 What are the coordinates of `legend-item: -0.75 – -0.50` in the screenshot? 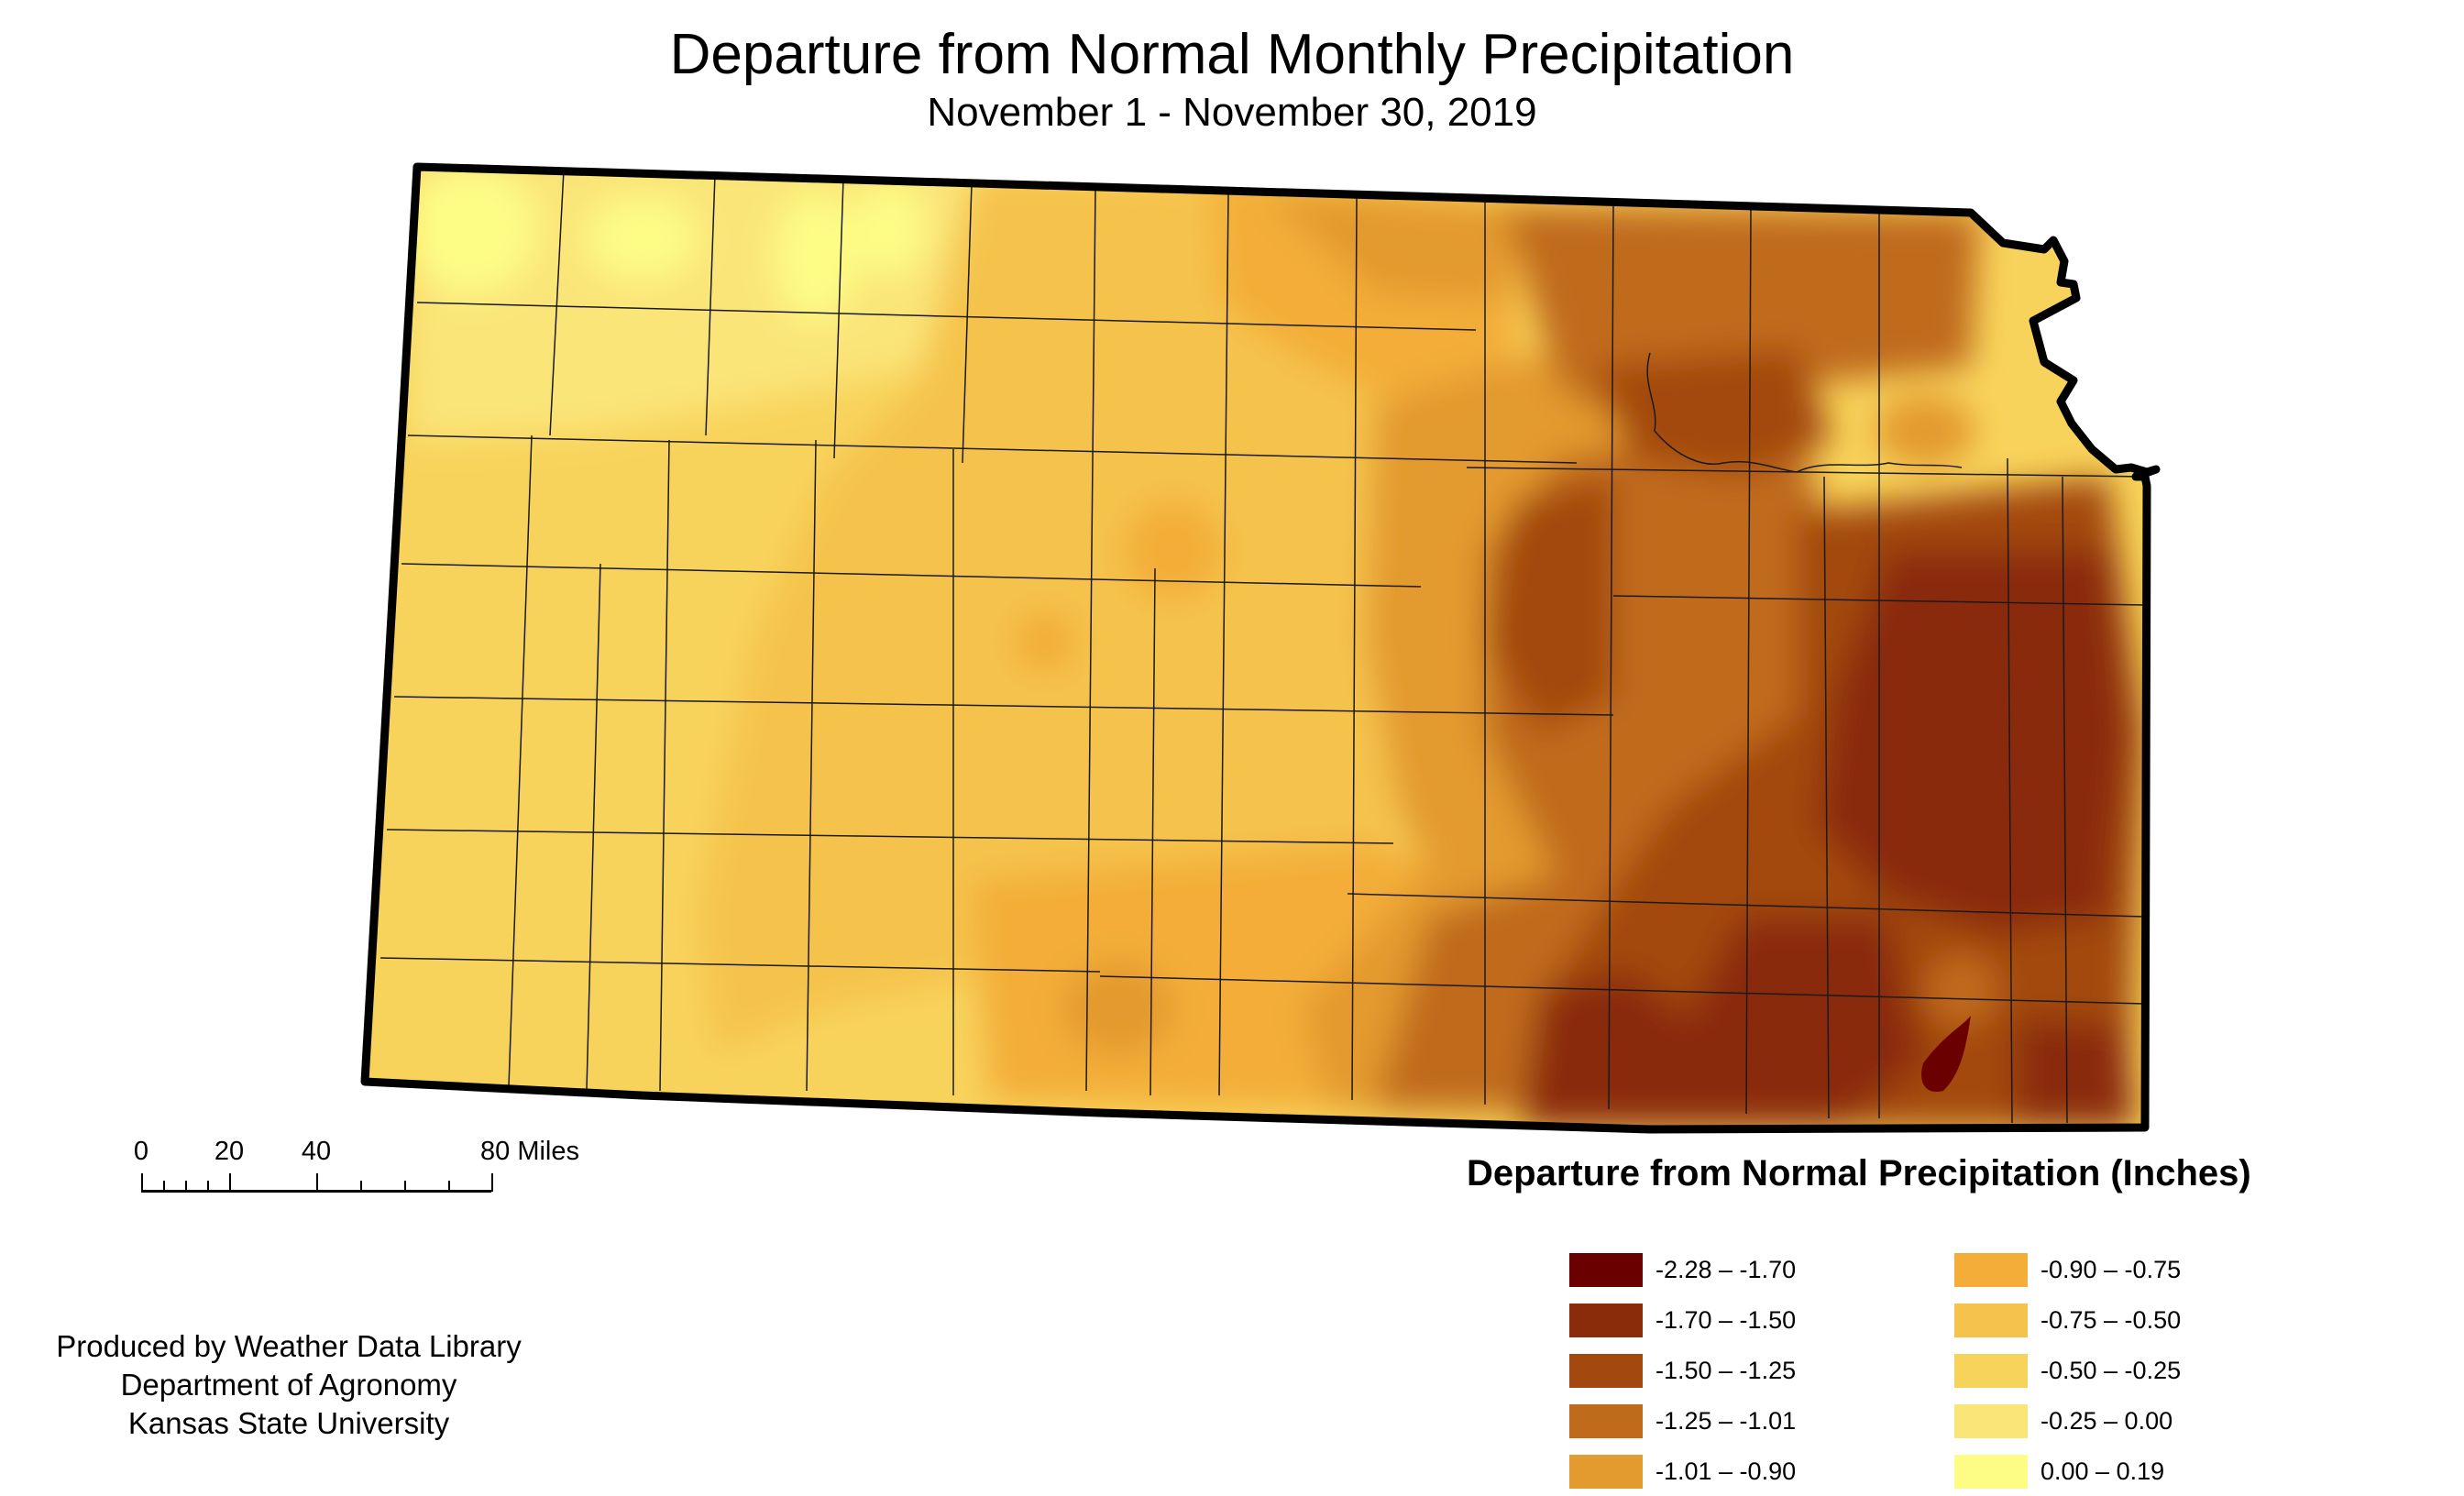 It's located at (2067, 1320).